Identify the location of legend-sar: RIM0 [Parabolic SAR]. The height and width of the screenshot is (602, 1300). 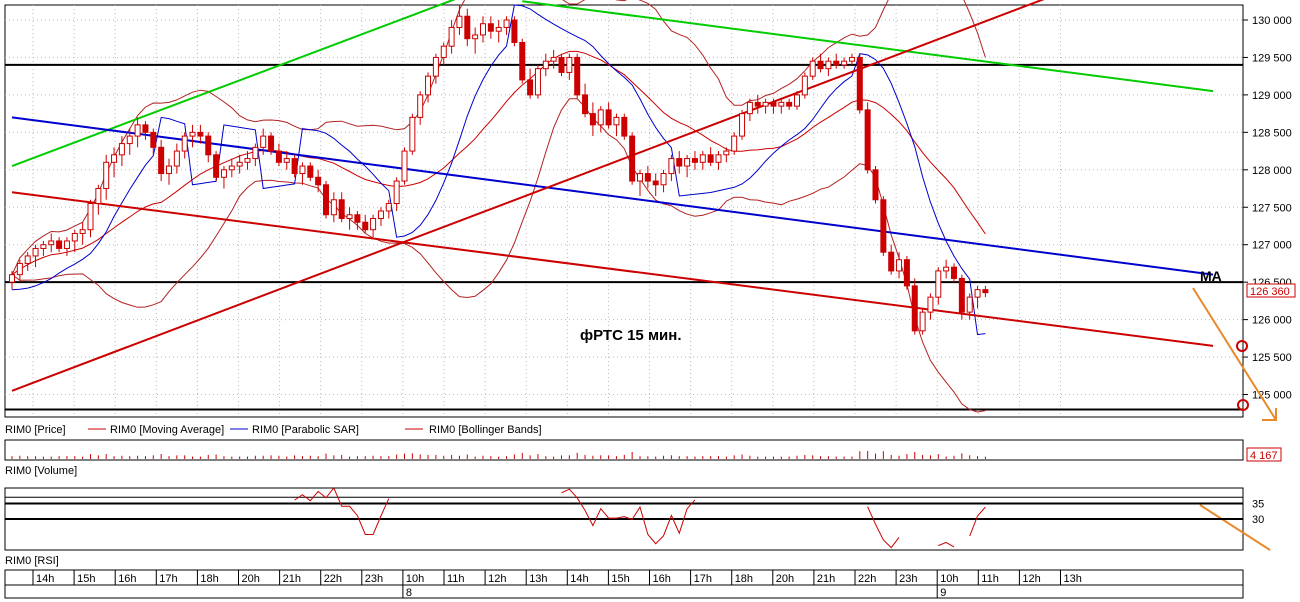
(305, 430).